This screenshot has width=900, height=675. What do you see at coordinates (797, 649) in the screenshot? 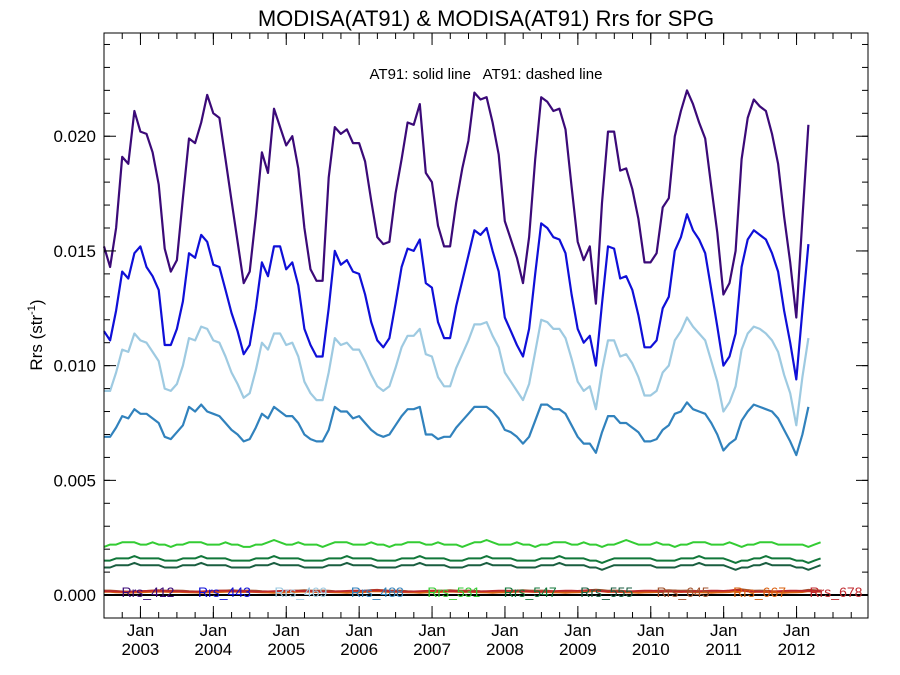
I see `x-tick-label-year: 2012` at bounding box center [797, 649].